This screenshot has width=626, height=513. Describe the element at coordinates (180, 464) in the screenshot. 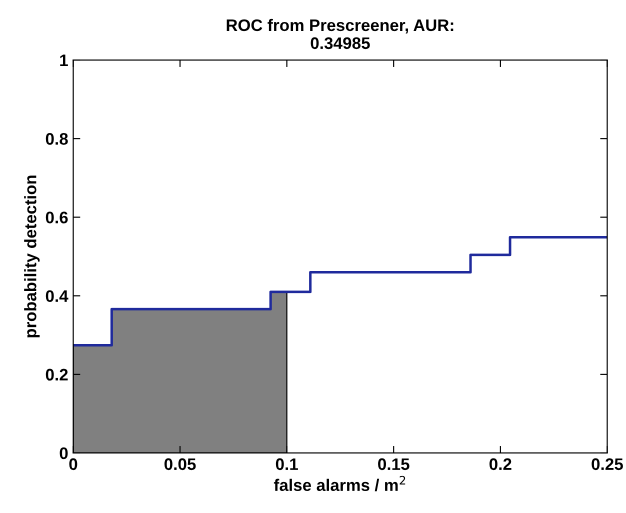

I see `x-tick-label: 0.05` at that location.